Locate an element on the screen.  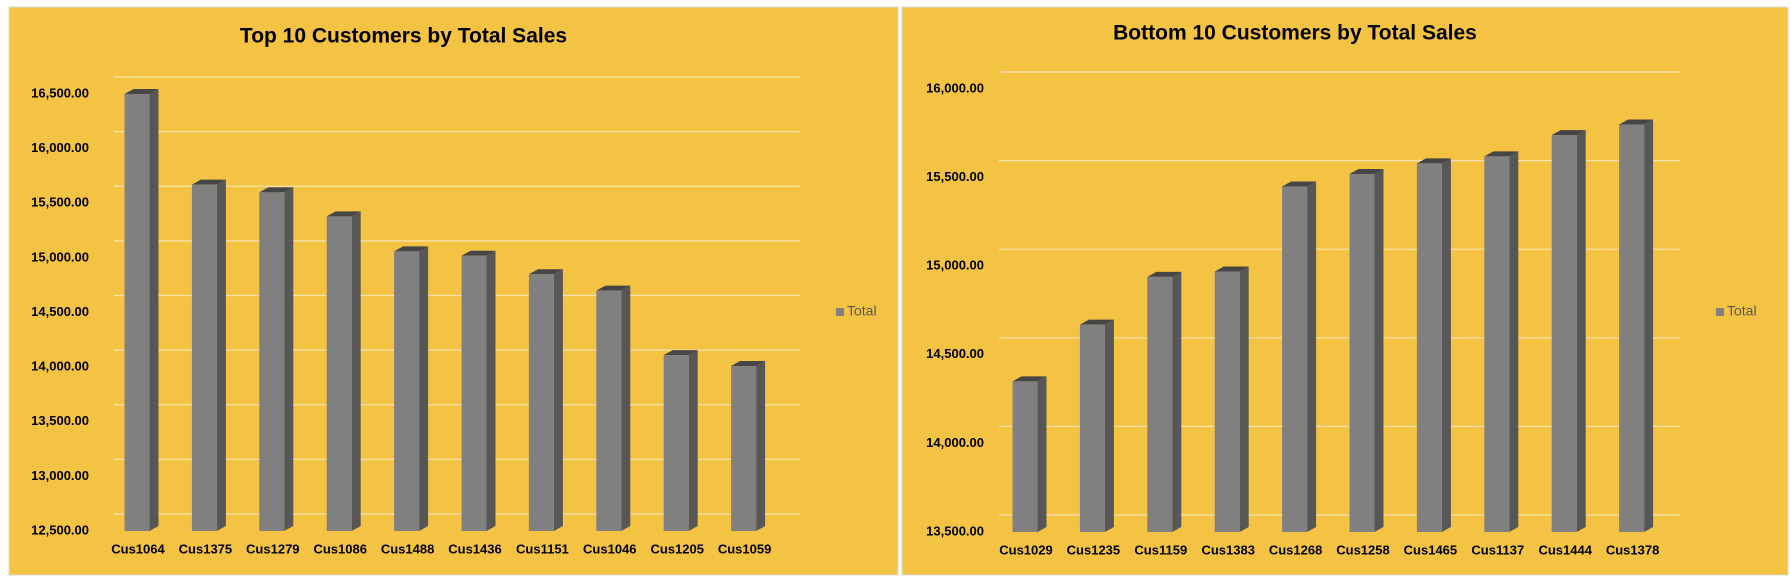
x-tick-label: Cus1046 is located at coordinates (609, 548).